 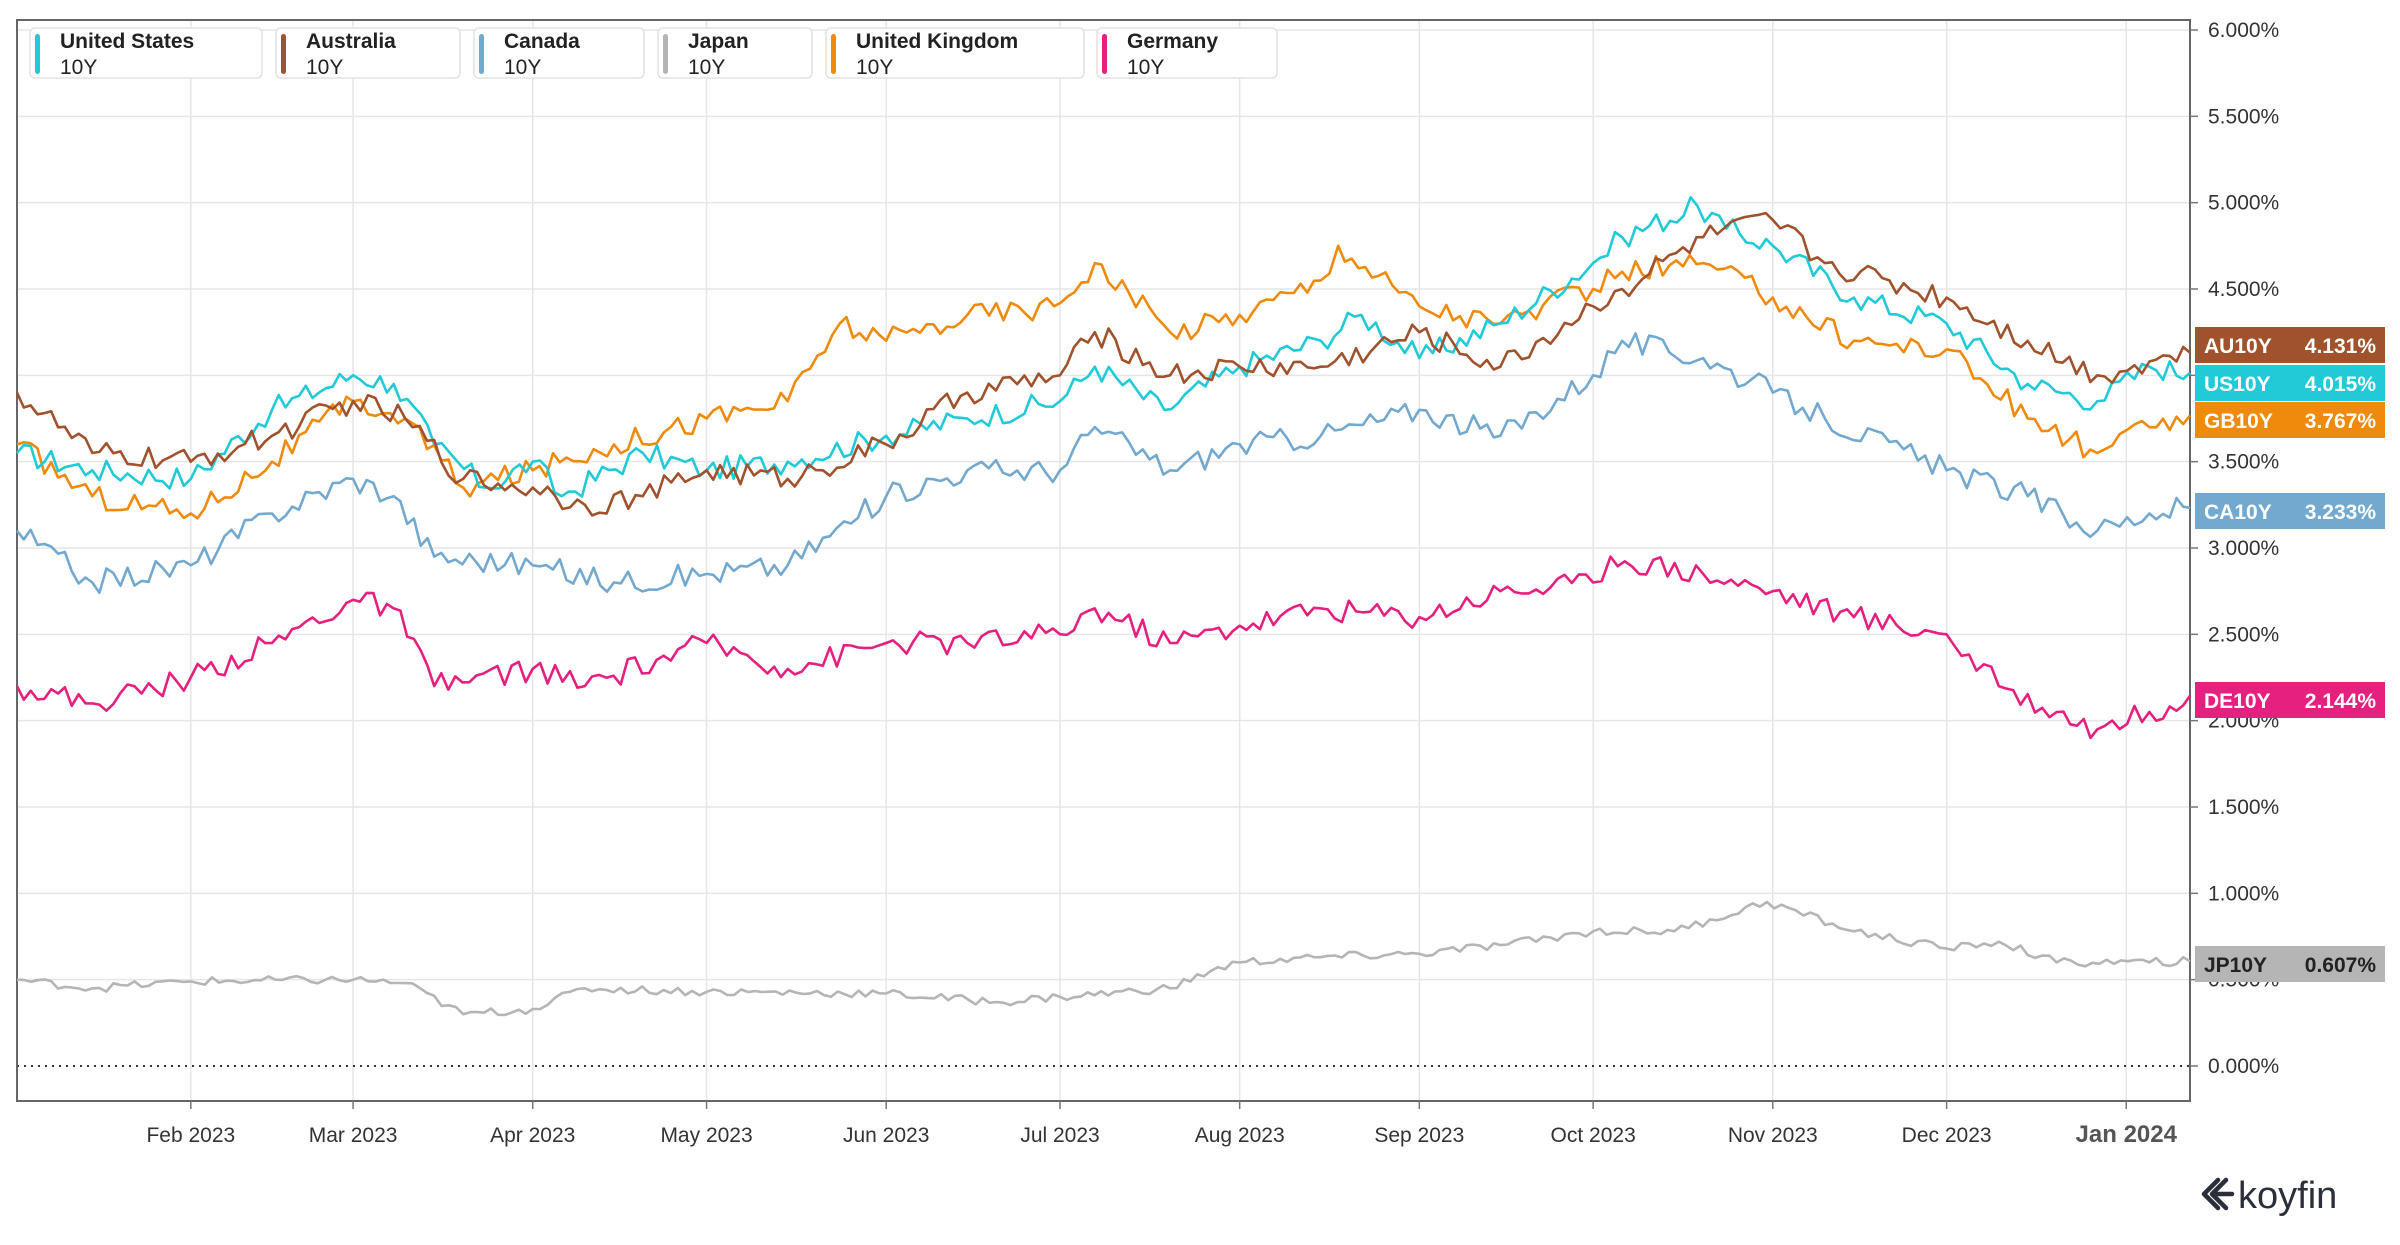 I want to click on legend-item-au10y: Australia 10Y, so click(x=368, y=53).